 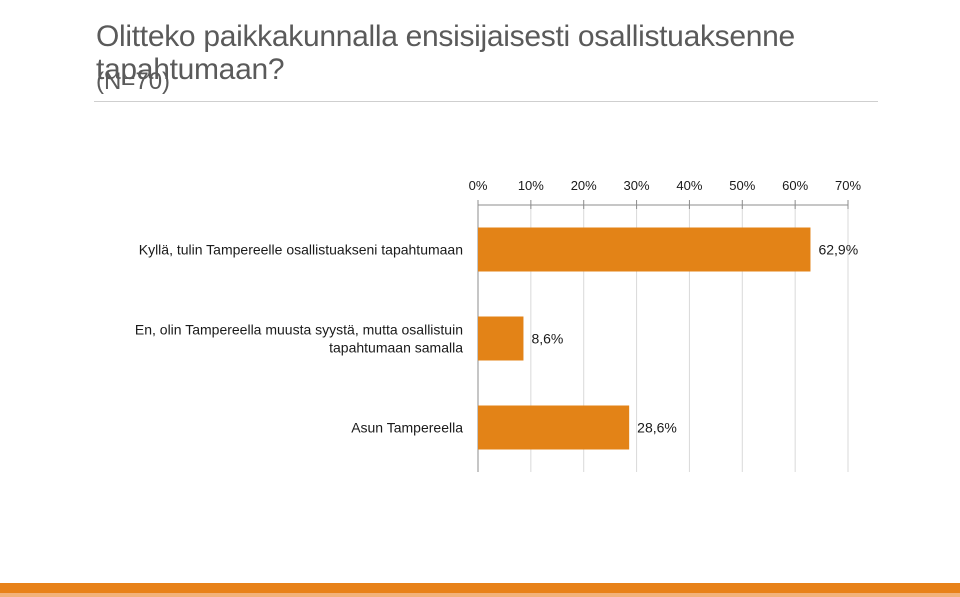 I want to click on footer-accent-bar-light, so click(x=480, y=595).